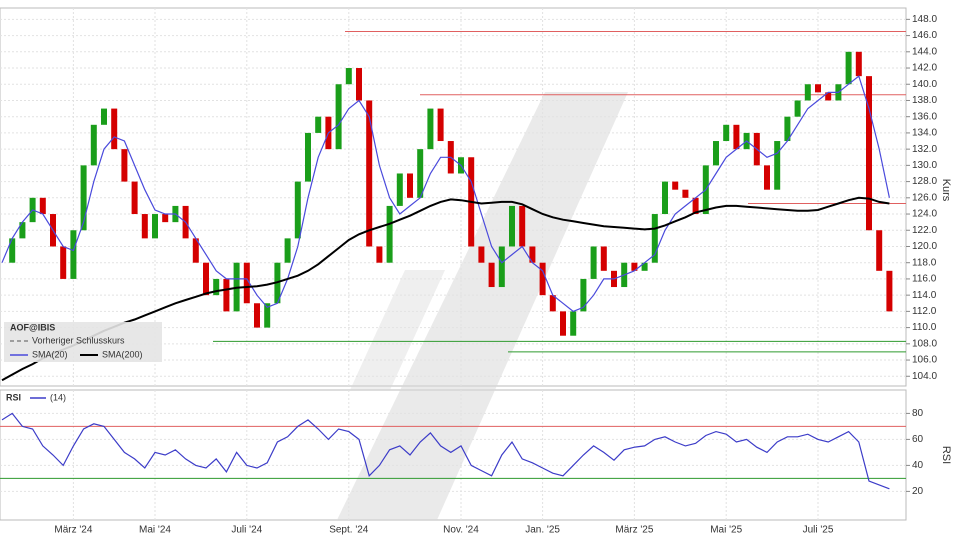 This screenshot has height=540, width=960. I want to click on x-tick-label: Mai '25, so click(726, 530).